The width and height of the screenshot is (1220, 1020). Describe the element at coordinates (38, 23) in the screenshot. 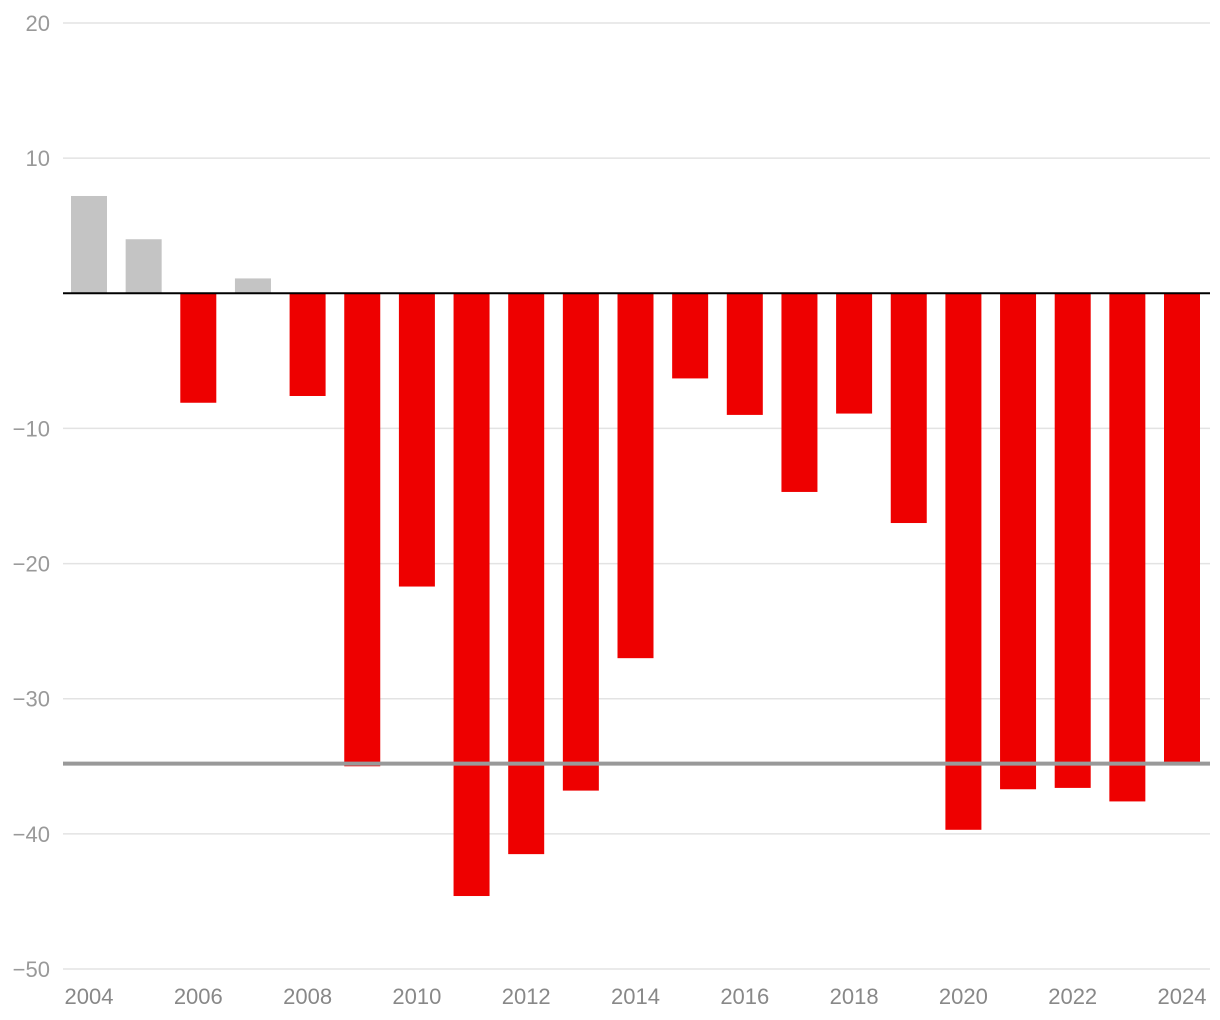

I see `y-tick-label: 20` at that location.